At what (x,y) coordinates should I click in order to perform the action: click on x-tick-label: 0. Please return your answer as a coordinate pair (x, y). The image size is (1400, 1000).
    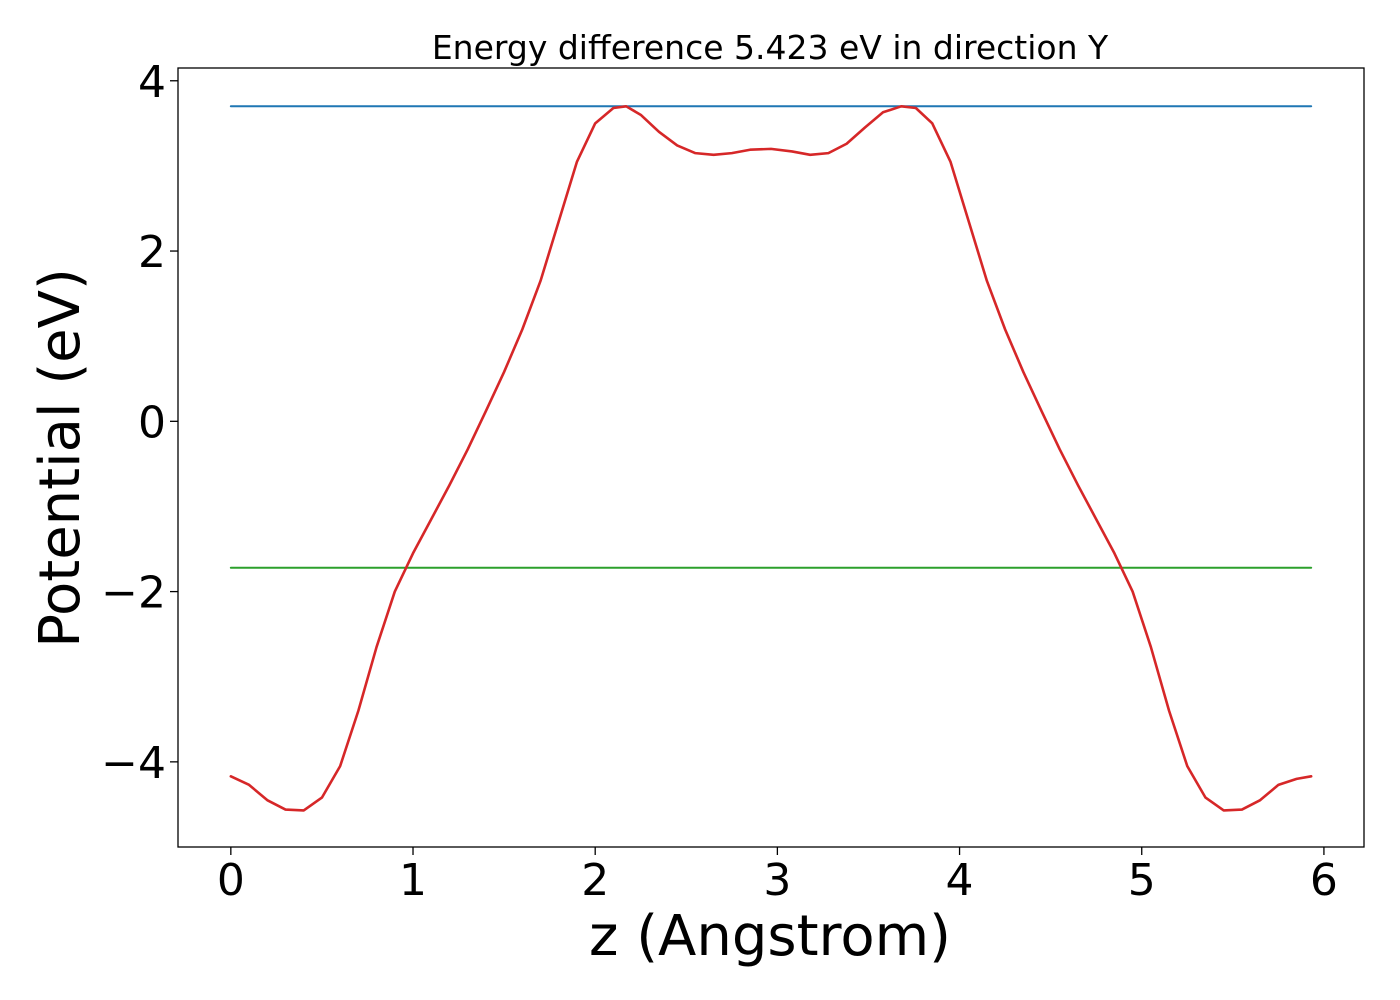
    Looking at the image, I should click on (231, 880).